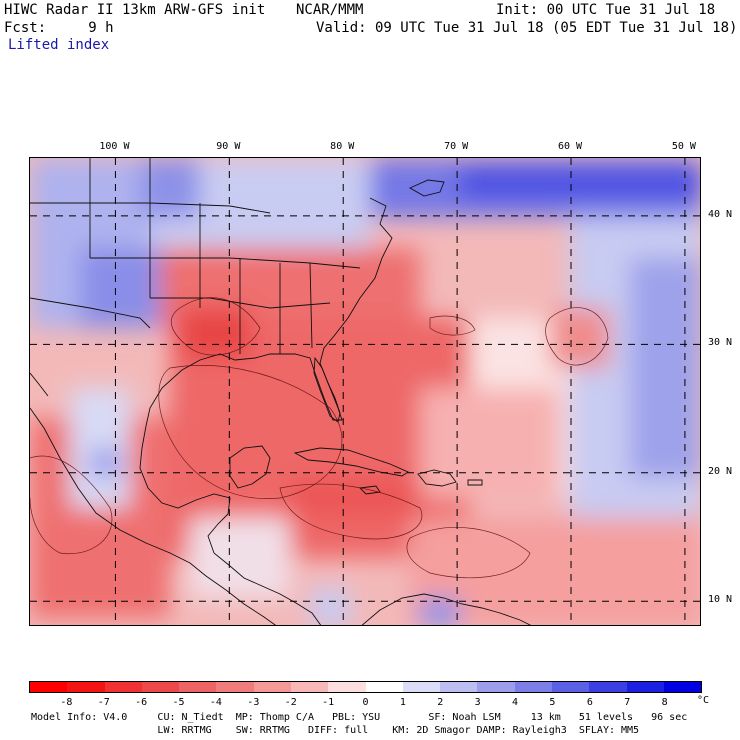 This screenshot has height=740, width=740. Describe the element at coordinates (627, 702) in the screenshot. I see `colorbar-tick-label: 7` at that location.